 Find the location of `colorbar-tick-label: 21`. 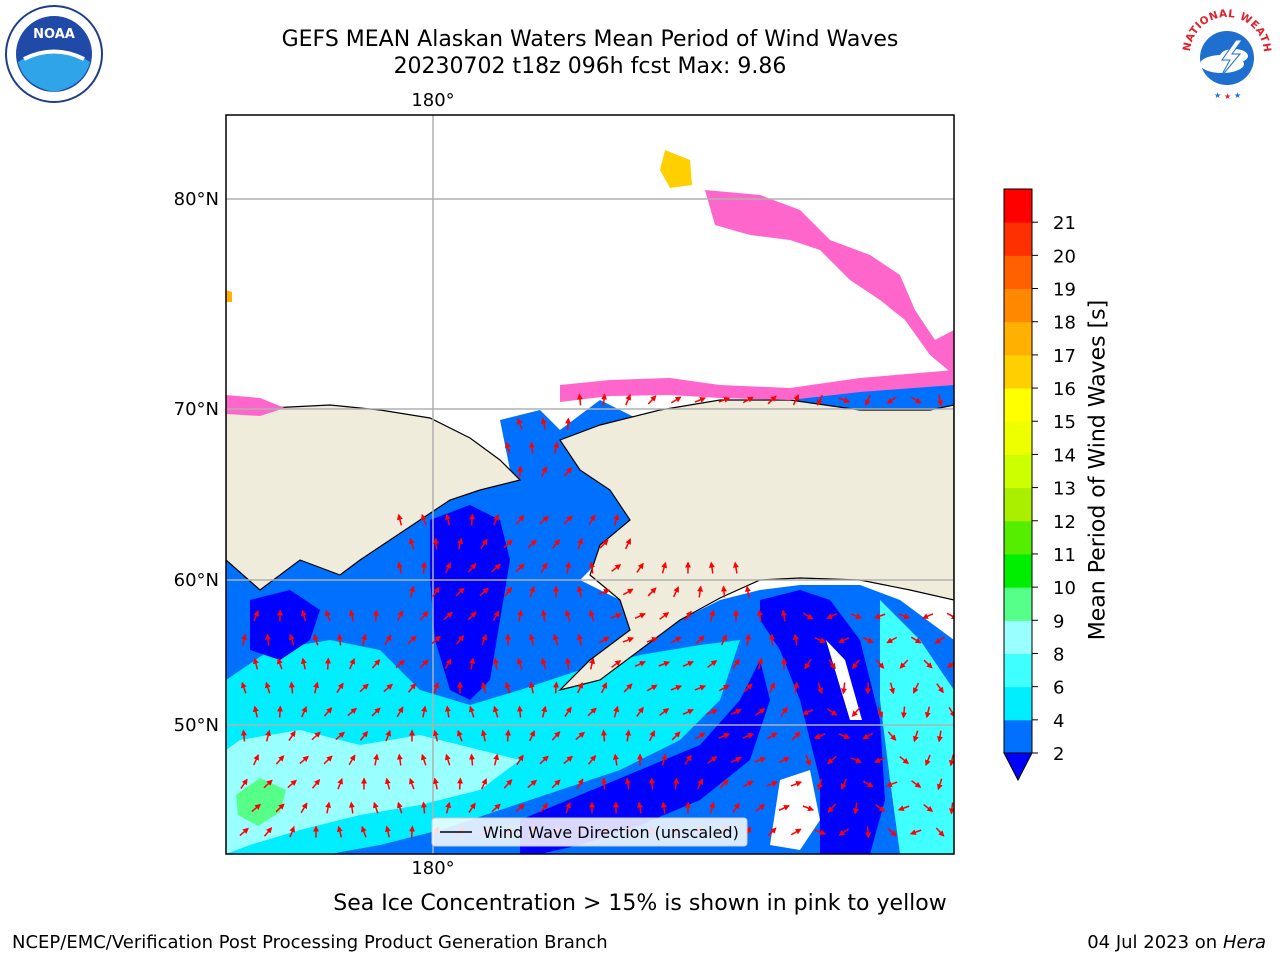

colorbar-tick-label: 21 is located at coordinates (1064, 223).